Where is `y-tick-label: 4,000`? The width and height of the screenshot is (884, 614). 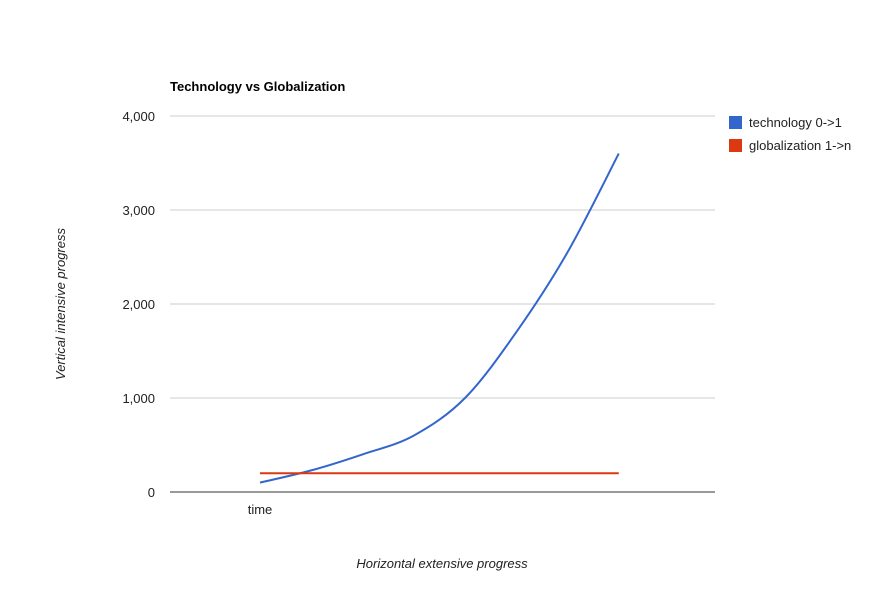
y-tick-label: 4,000 is located at coordinates (138, 116).